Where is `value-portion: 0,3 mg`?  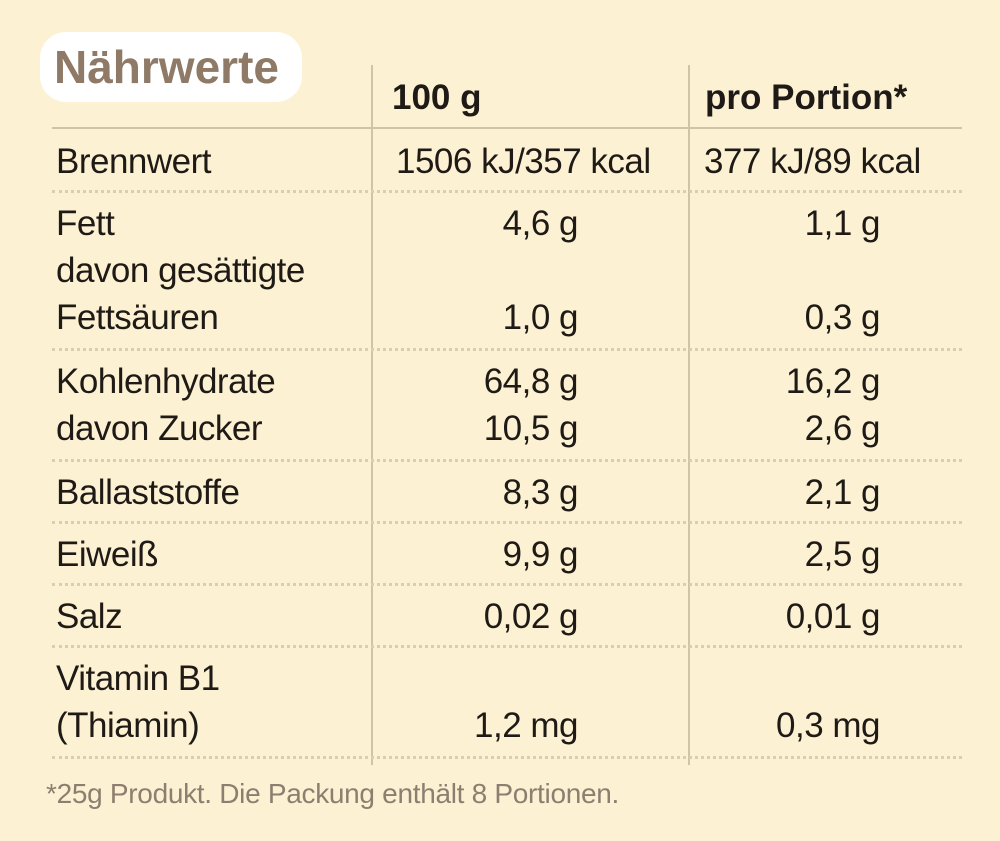
value-portion: 0,3 mg is located at coordinates (828, 725).